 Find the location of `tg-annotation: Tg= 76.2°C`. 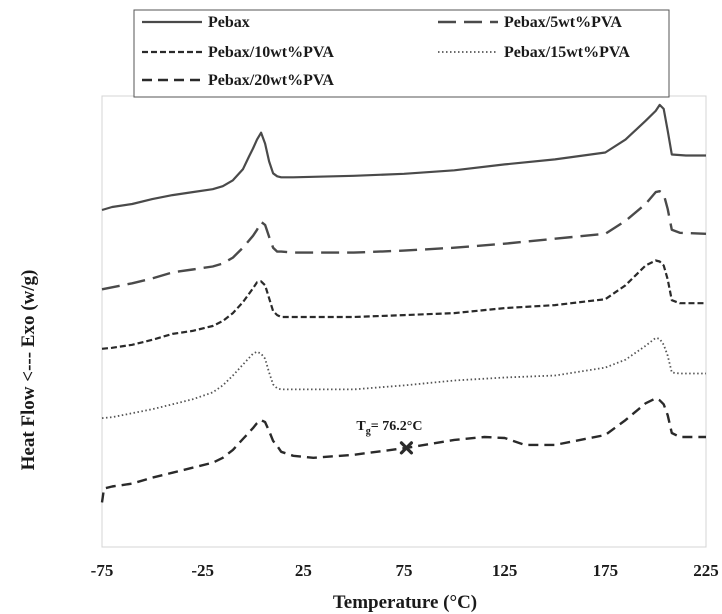

tg-annotation: Tg= 76.2°C is located at coordinates (389, 428).